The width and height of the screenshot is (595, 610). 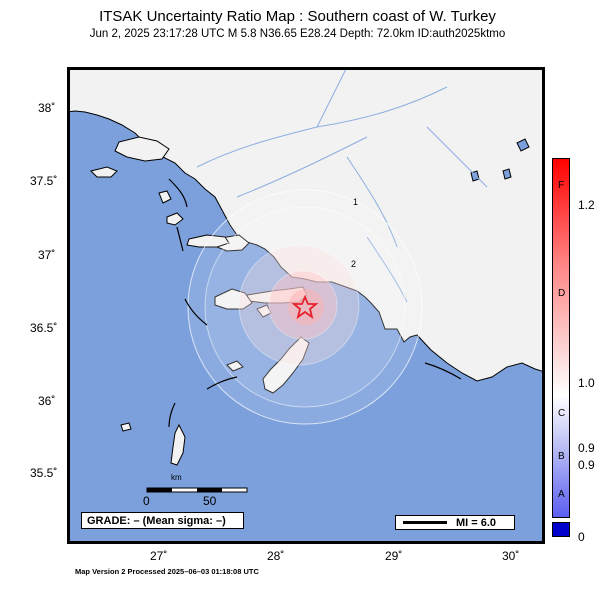 I want to click on lon-label-30: 30˚, so click(x=511, y=556).